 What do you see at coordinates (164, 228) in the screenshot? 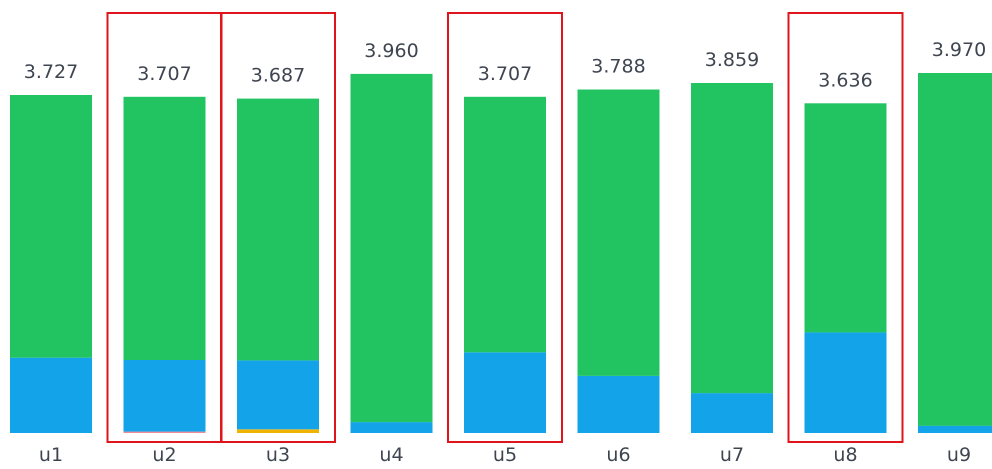
I see `bar-segment-u2-s3` at bounding box center [164, 228].